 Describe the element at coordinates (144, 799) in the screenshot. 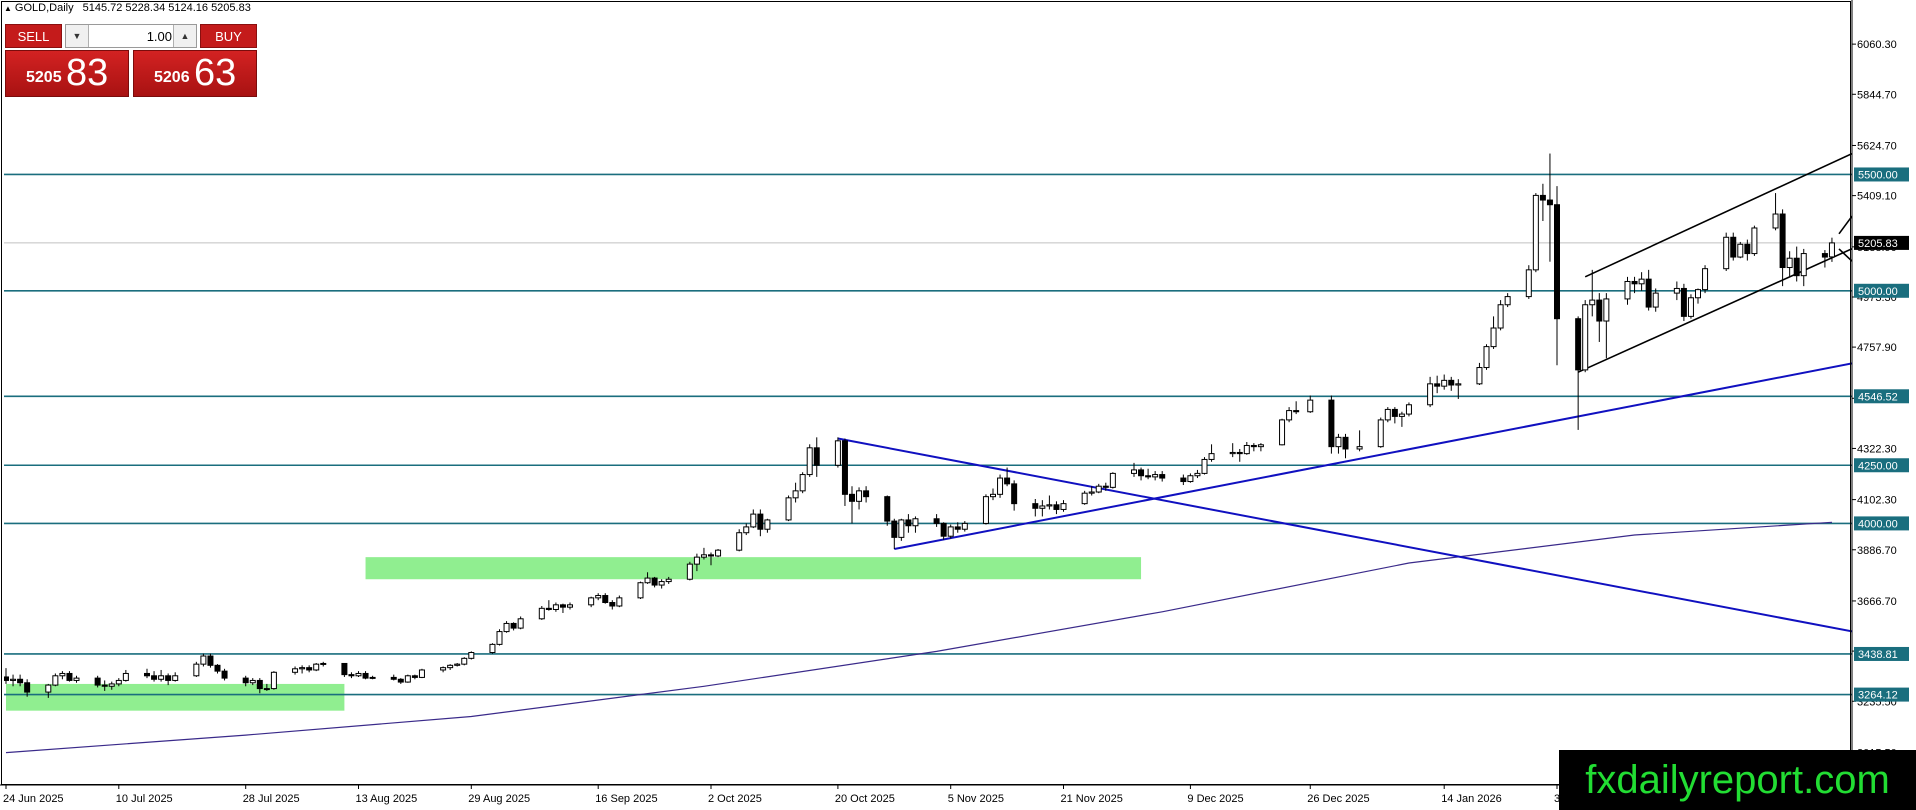

I see `x-tick-label: 10 Jul 2025` at that location.